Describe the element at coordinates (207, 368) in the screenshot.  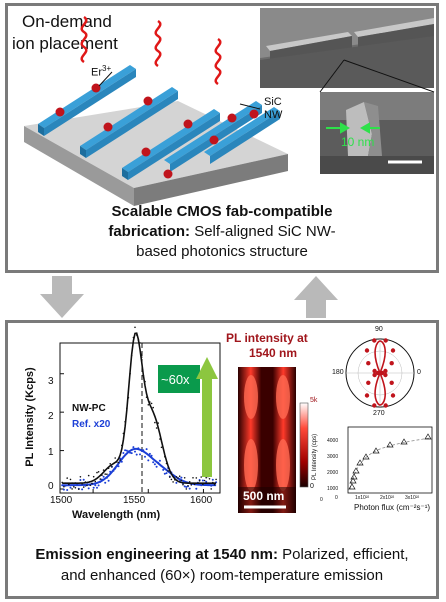
I see `enhancement-arrow-head` at that location.